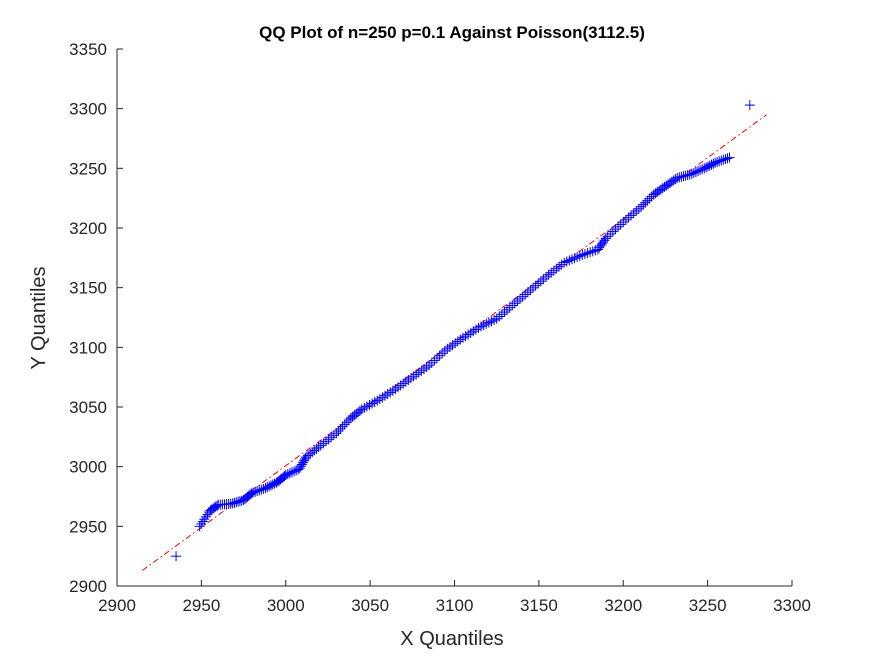  I want to click on y-tick-label: 3300, so click(88, 109).